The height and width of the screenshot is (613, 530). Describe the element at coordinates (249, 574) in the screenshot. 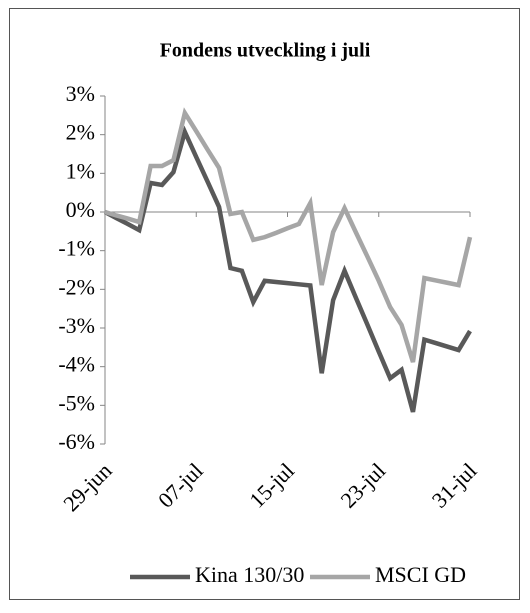

I see `legend-label: Kina 130/30` at that location.